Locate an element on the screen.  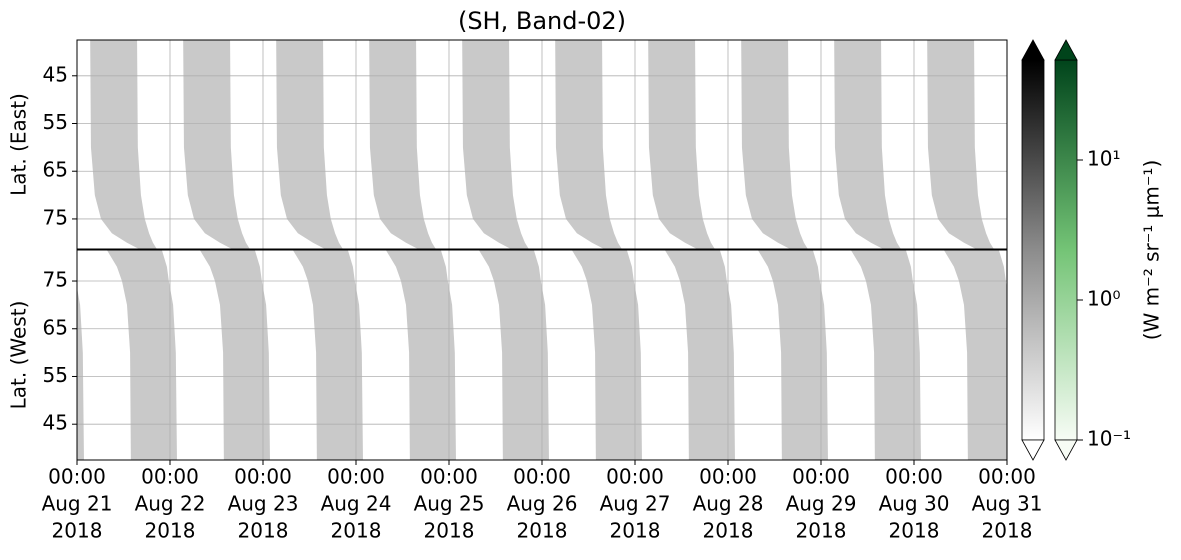
y-axis-label: Lat. (East) is located at coordinates (19, 144).